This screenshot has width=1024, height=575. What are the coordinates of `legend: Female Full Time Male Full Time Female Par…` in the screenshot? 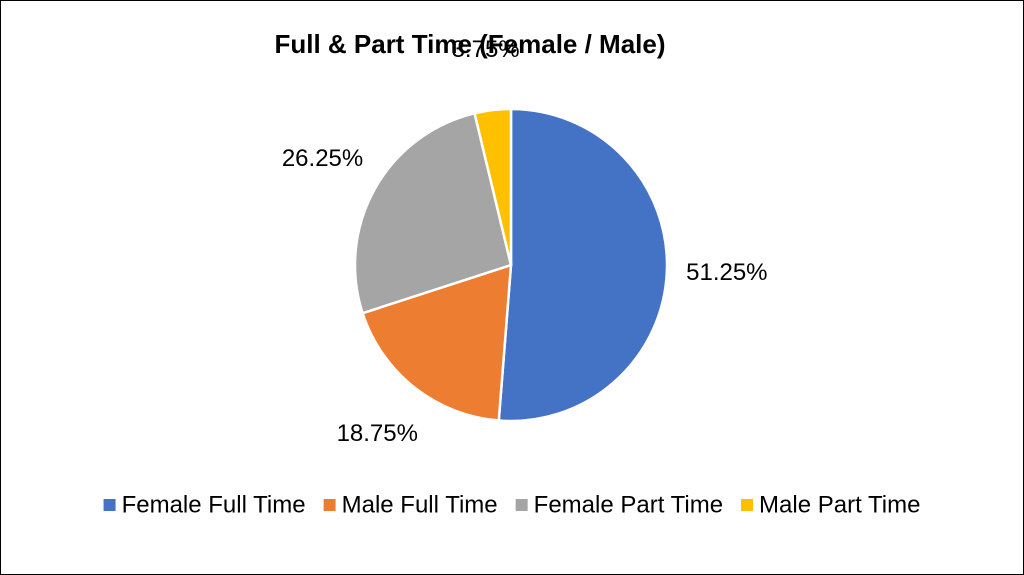 It's located at (511, 504).